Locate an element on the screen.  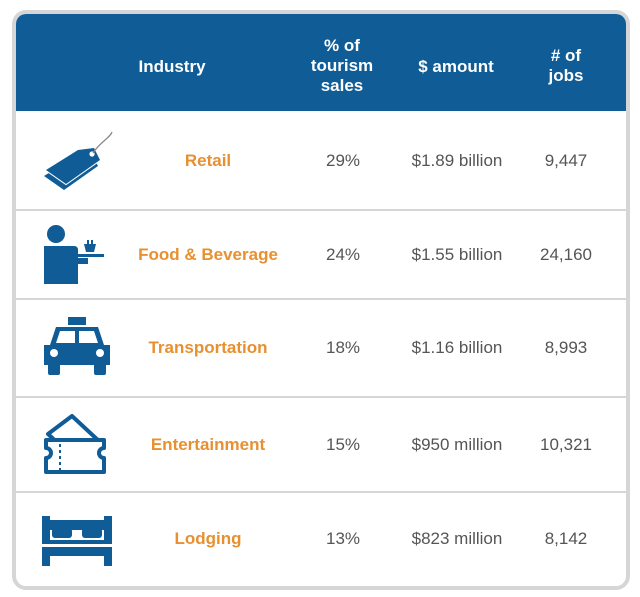
header-percent-line-1: % of is located at coordinates (342, 45).